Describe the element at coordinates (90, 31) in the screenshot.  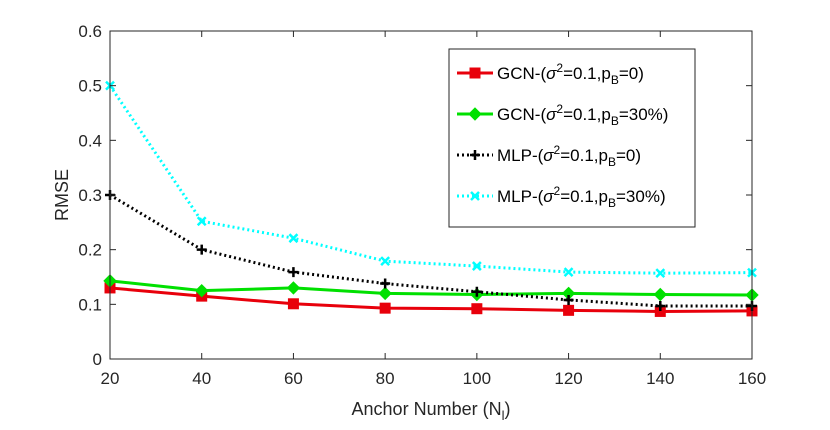
I see `y-tick-label: 0.6` at that location.